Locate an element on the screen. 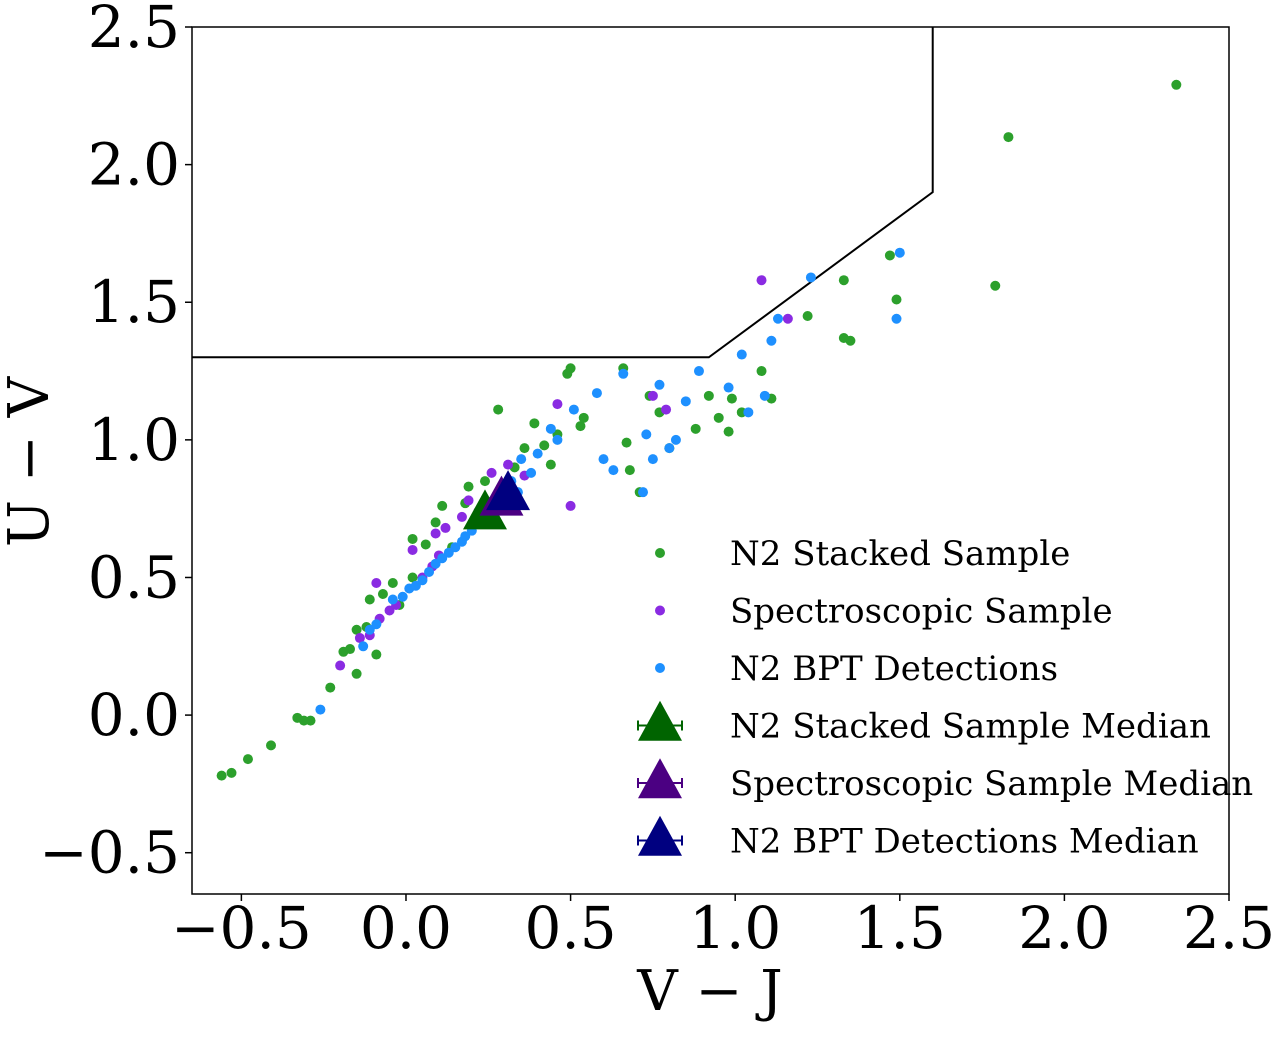 This screenshot has height=1040, width=1280. legend-marker-n2-bpt-detections-median is located at coordinates (660, 835).